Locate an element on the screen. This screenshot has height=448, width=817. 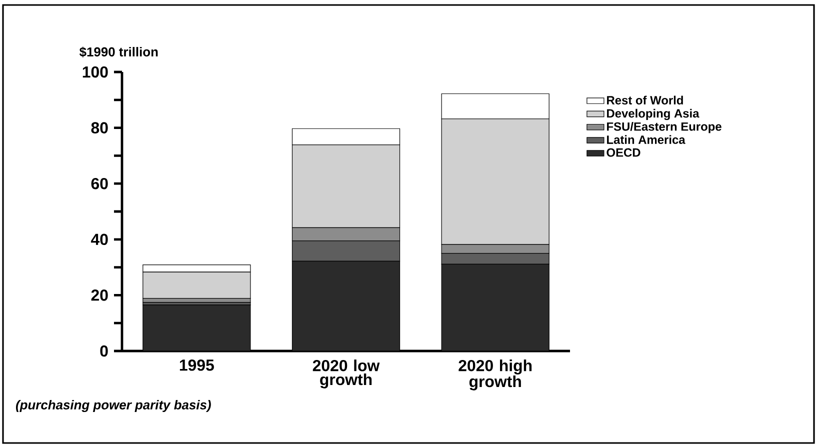
legend-label: OECD is located at coordinates (623, 152).